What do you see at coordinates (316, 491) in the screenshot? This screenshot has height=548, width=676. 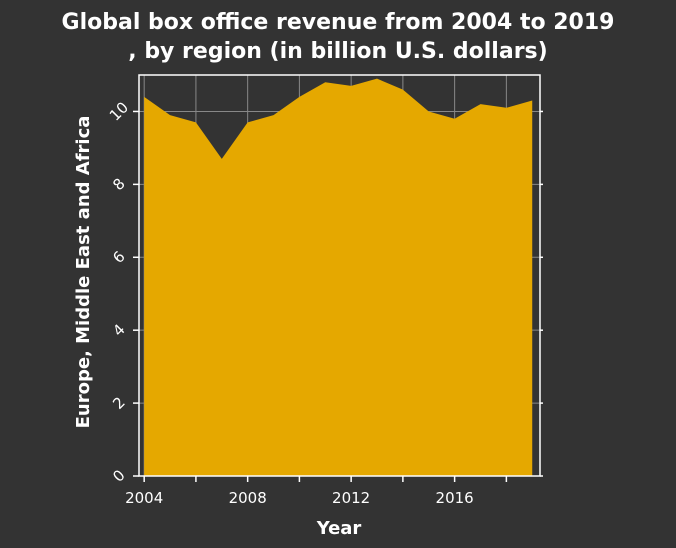 I see `x-axis-ticks: 2004 2008 2012 2016` at bounding box center [316, 491].